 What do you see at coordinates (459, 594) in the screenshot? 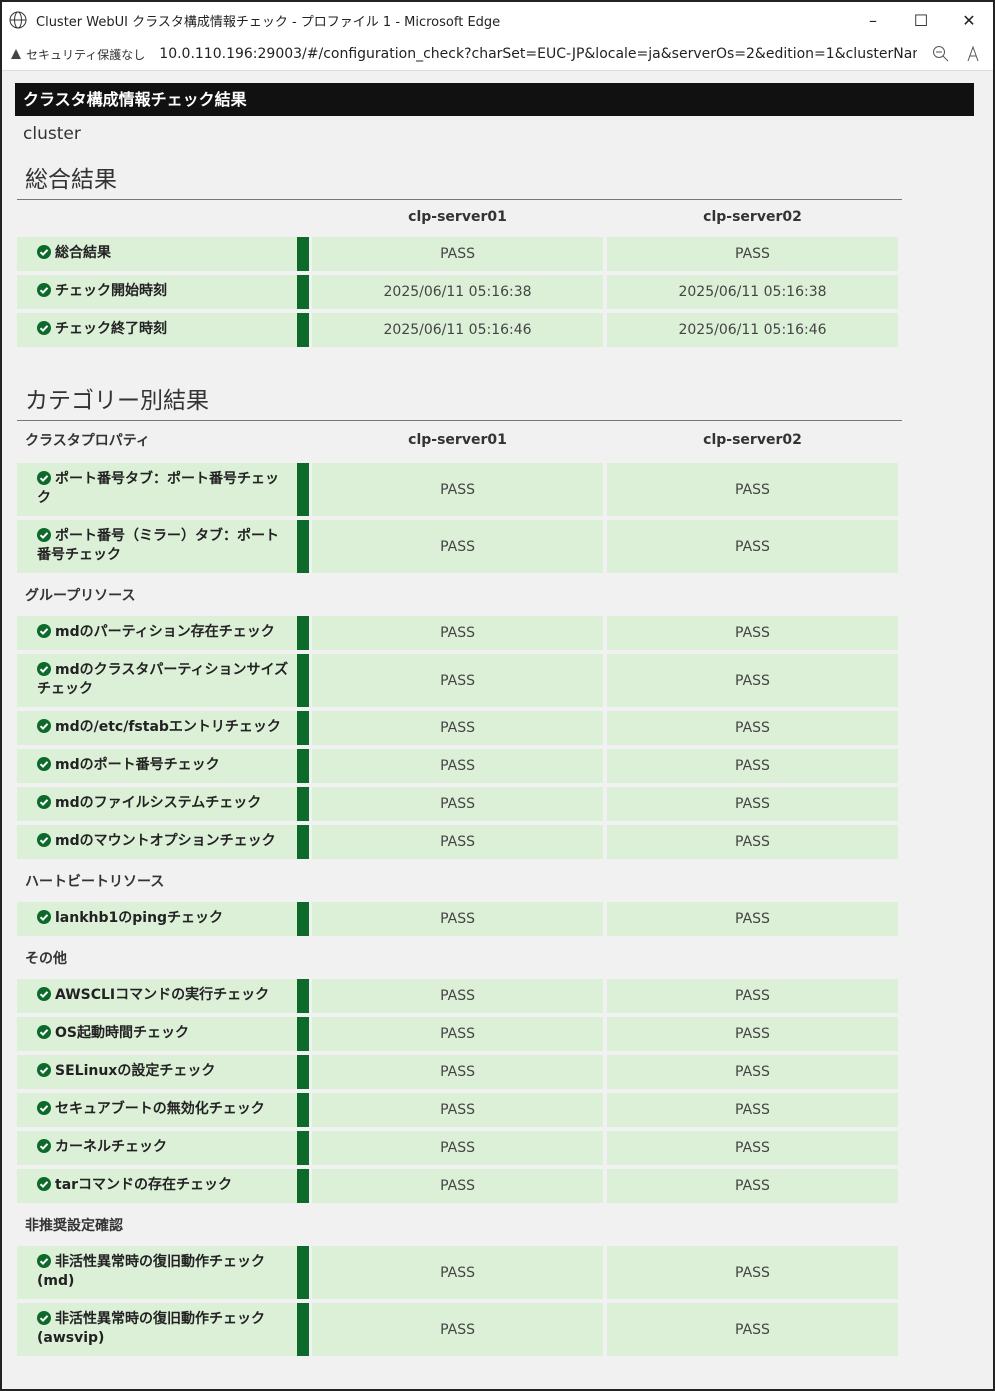
I see `column-header-row: グループリソース` at bounding box center [459, 594].